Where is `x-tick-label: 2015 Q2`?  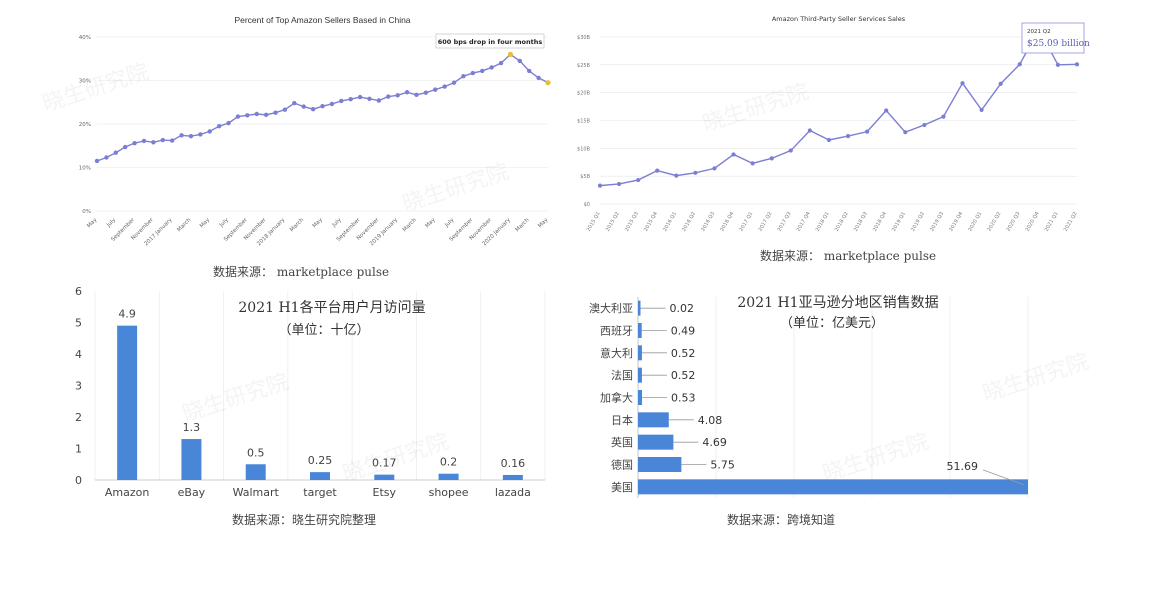
x-tick-label: 2015 Q2 is located at coordinates (613, 222).